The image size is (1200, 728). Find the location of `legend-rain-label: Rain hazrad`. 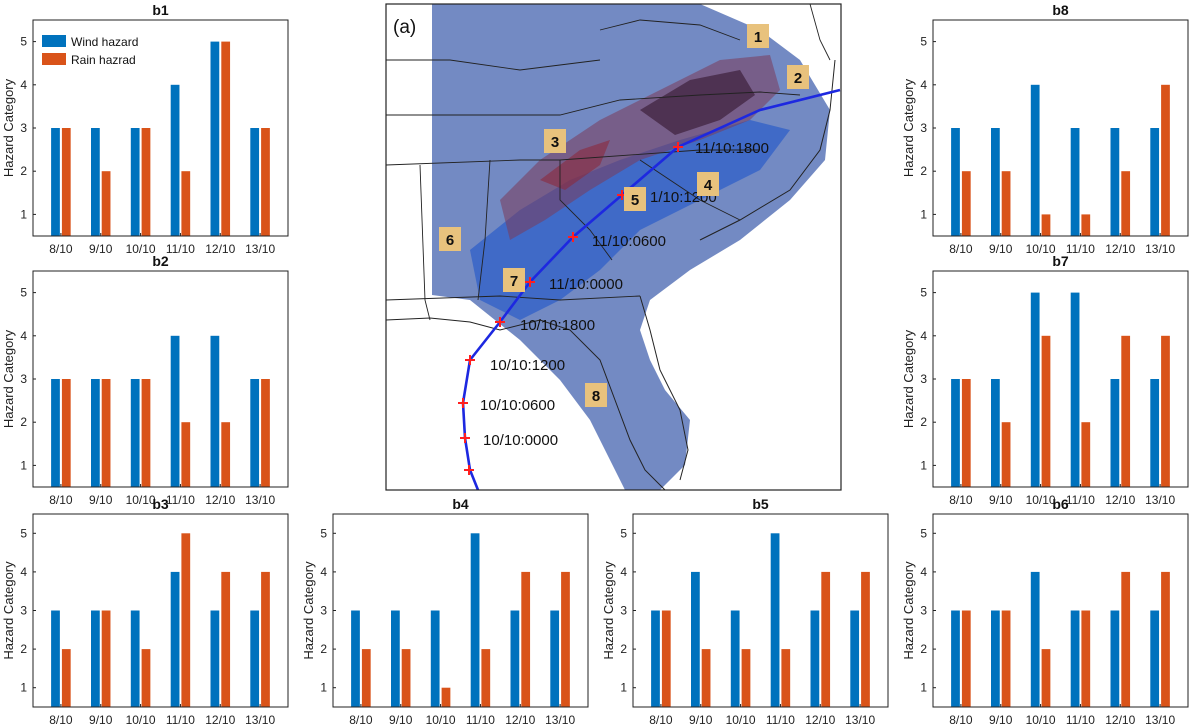

legend-rain-label: Rain hazrad is located at coordinates (103, 60).